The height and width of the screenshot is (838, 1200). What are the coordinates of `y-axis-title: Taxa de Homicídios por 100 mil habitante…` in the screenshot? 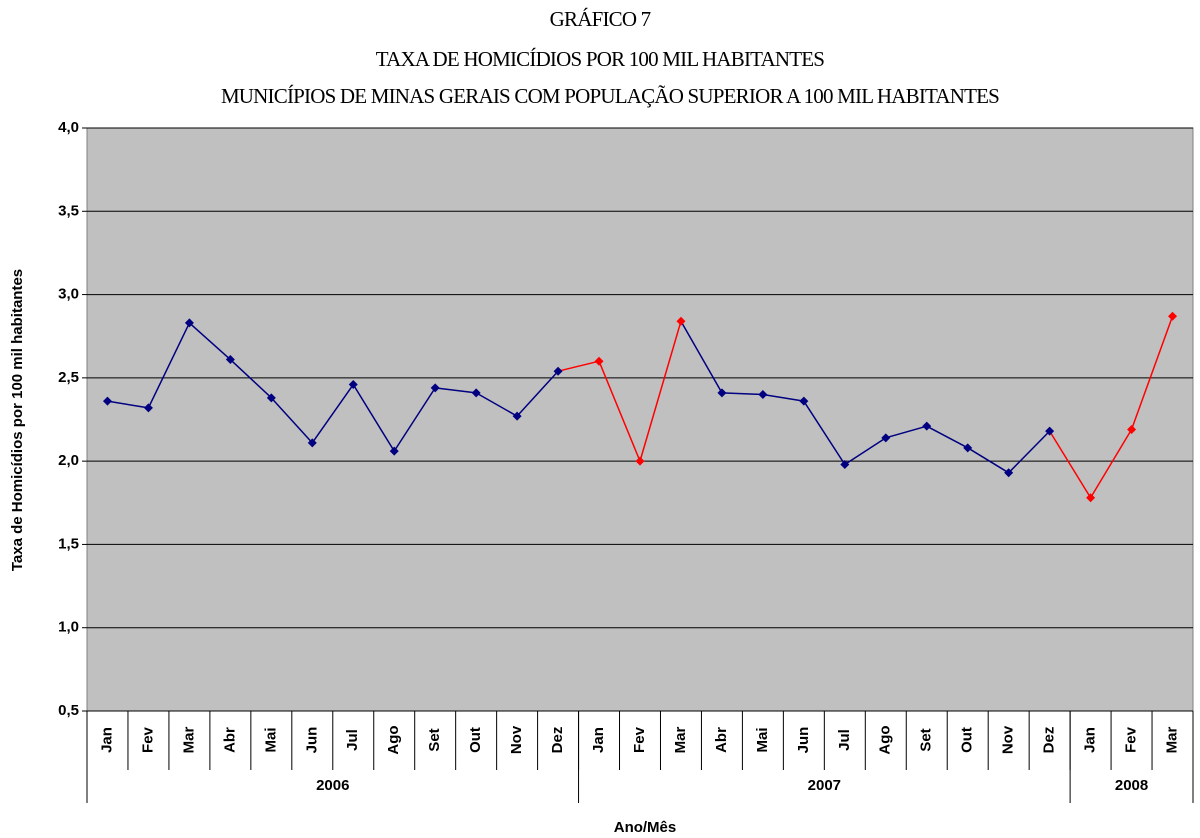 It's located at (17, 420).